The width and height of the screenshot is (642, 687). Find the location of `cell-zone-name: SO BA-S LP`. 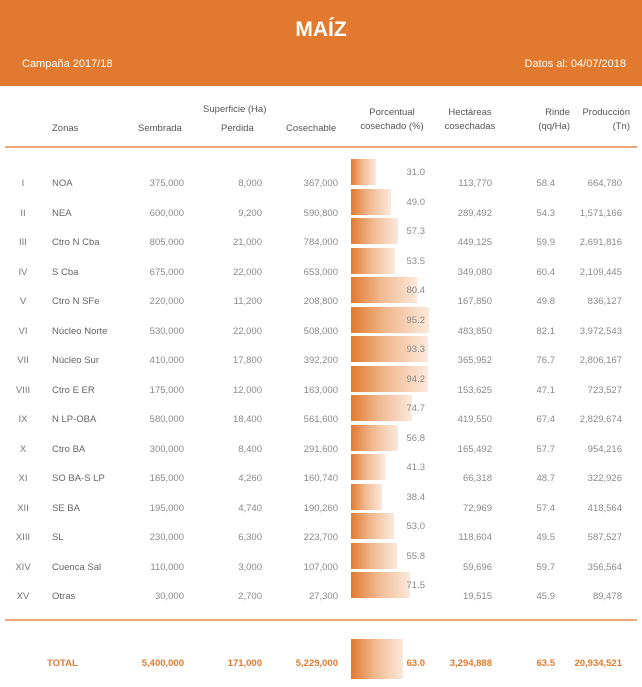

cell-zone-name: SO BA-S LP is located at coordinates (78, 478).